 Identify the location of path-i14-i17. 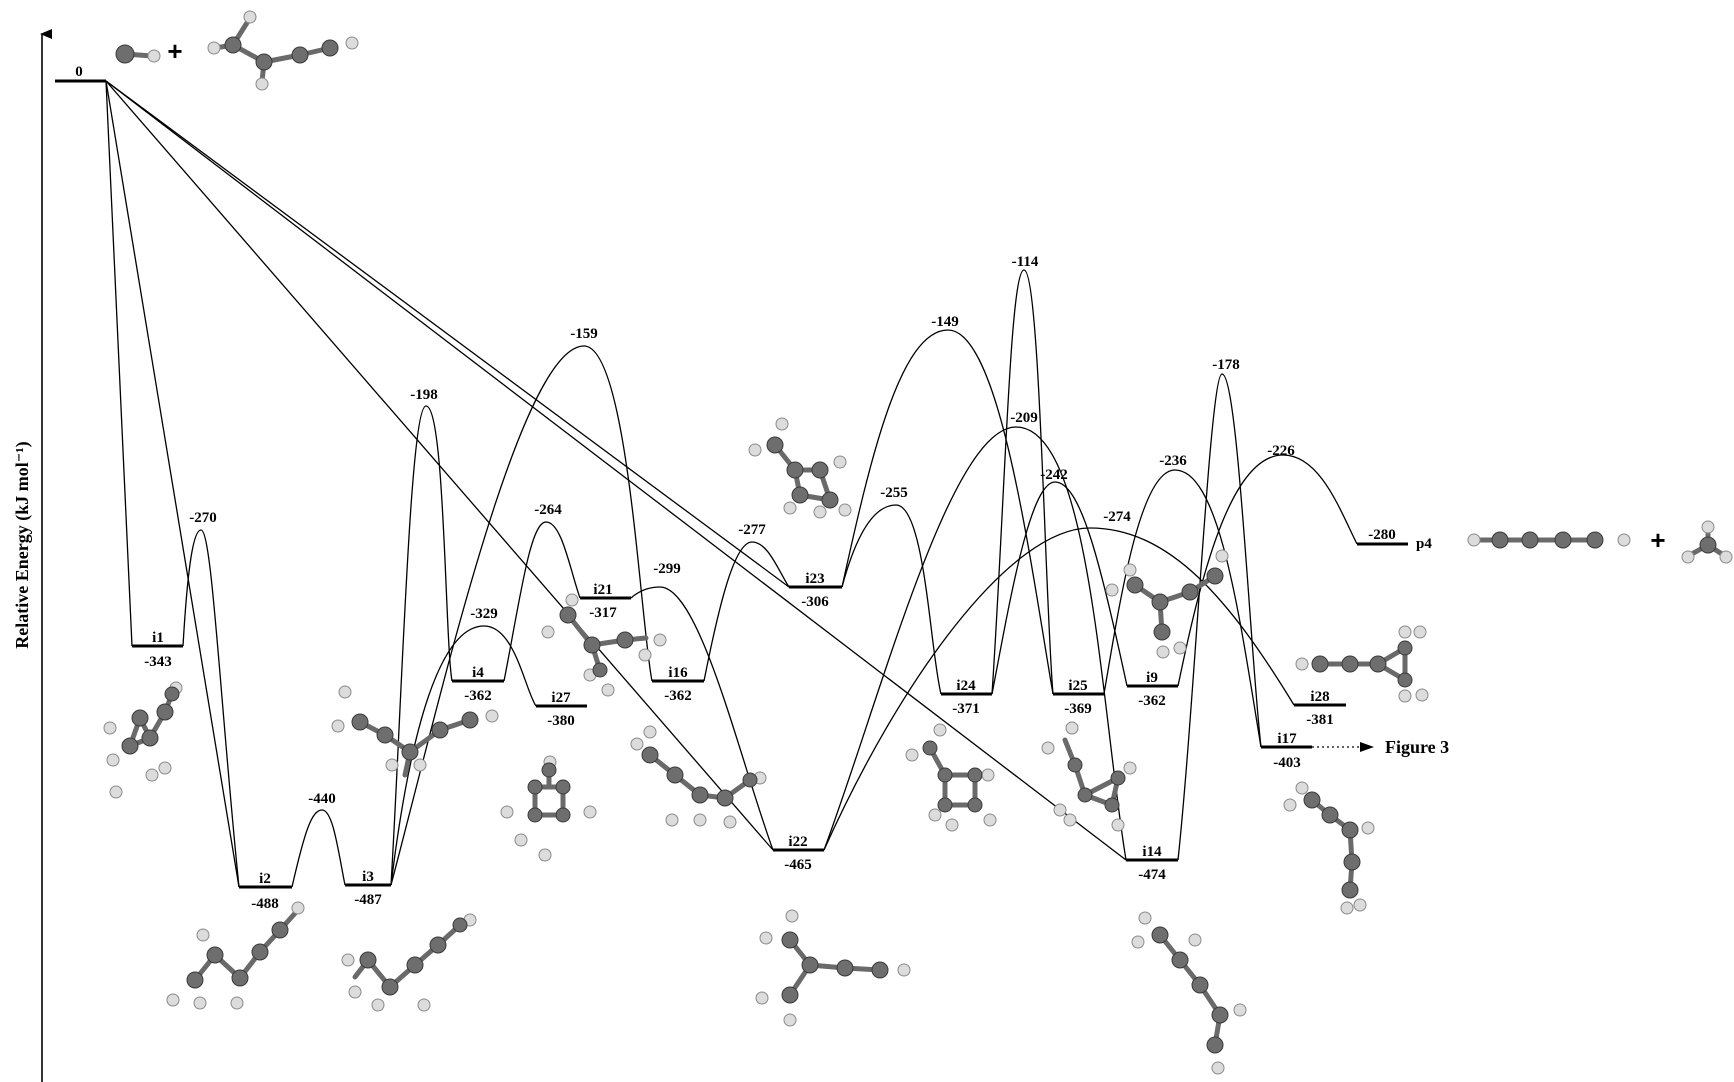
(1219, 617).